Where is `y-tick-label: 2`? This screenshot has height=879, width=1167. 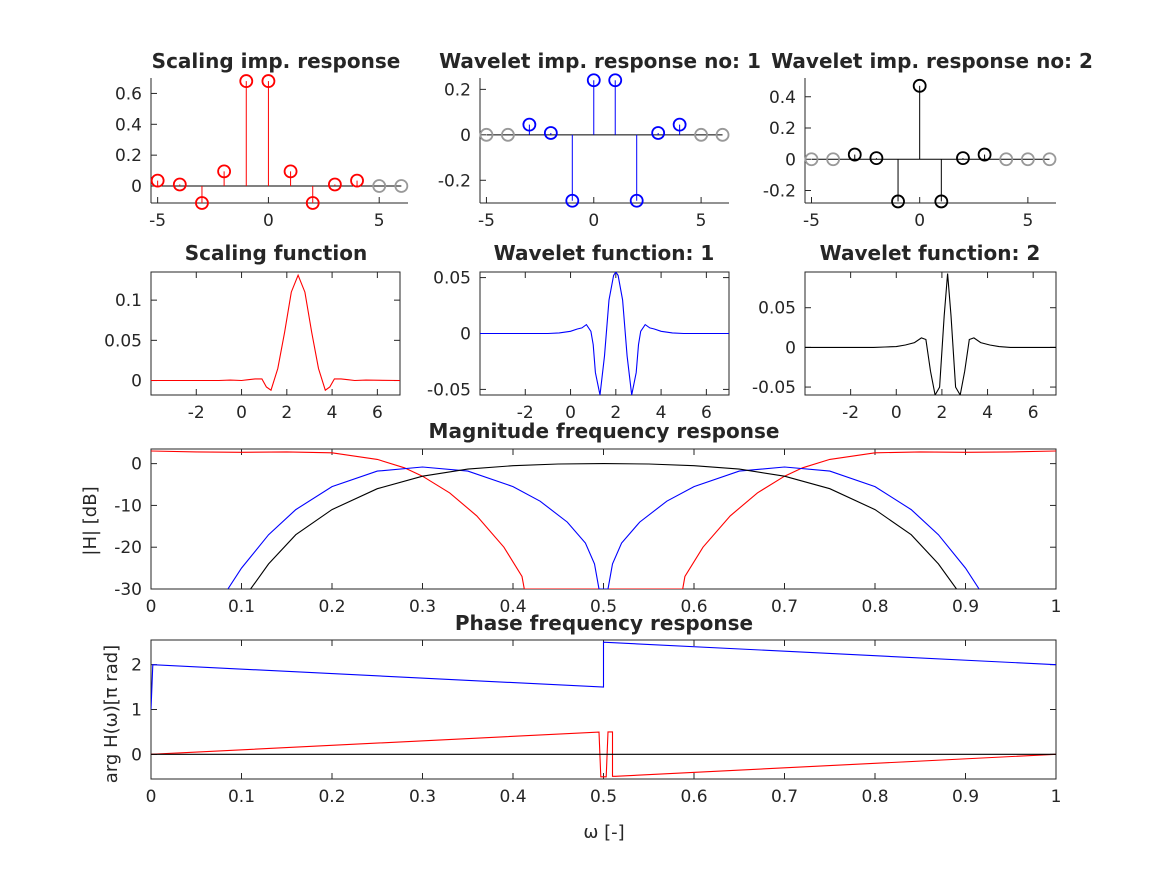 y-tick-label: 2 is located at coordinates (136, 666).